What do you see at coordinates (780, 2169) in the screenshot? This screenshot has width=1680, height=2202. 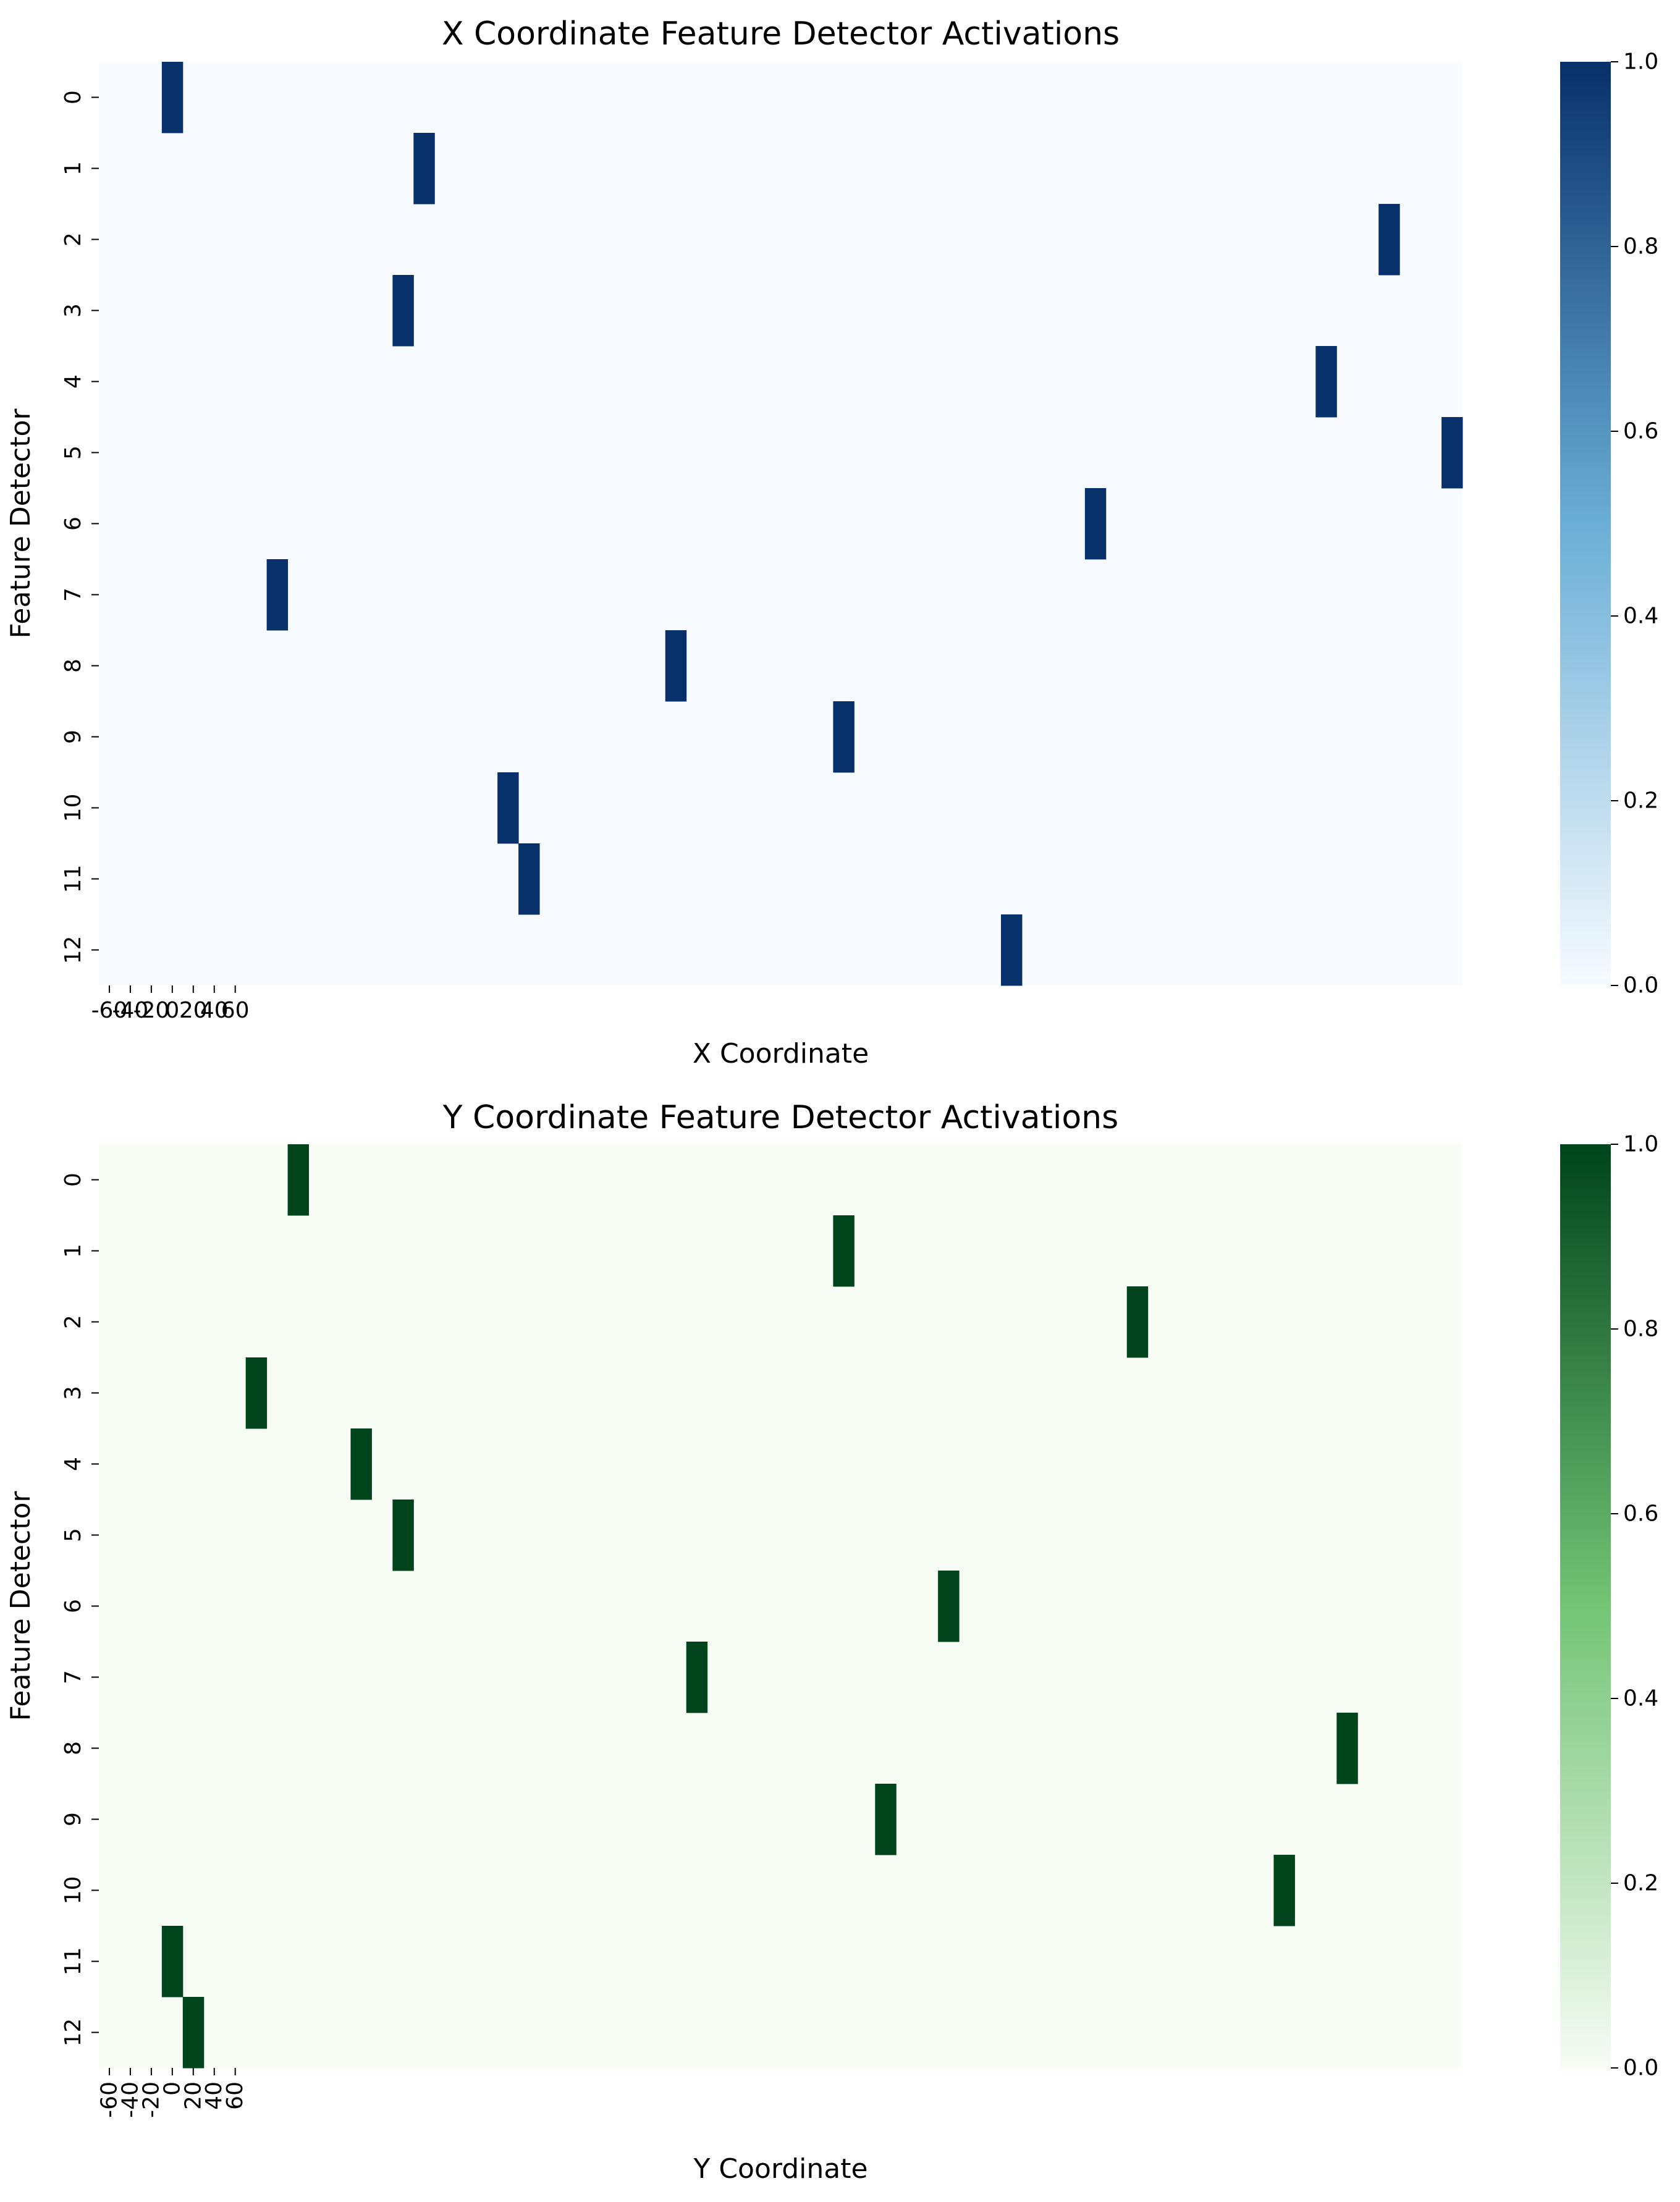 I see `x-axis-label: Y Coordinate` at bounding box center [780, 2169].